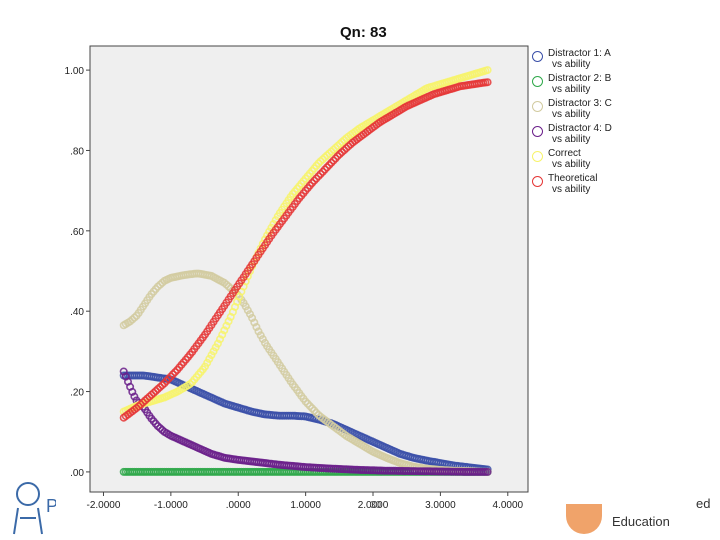 Image resolution: width=720 pixels, height=540 pixels. Describe the element at coordinates (104, 505) in the screenshot. I see `x-tick-label: -2.0000` at that location.